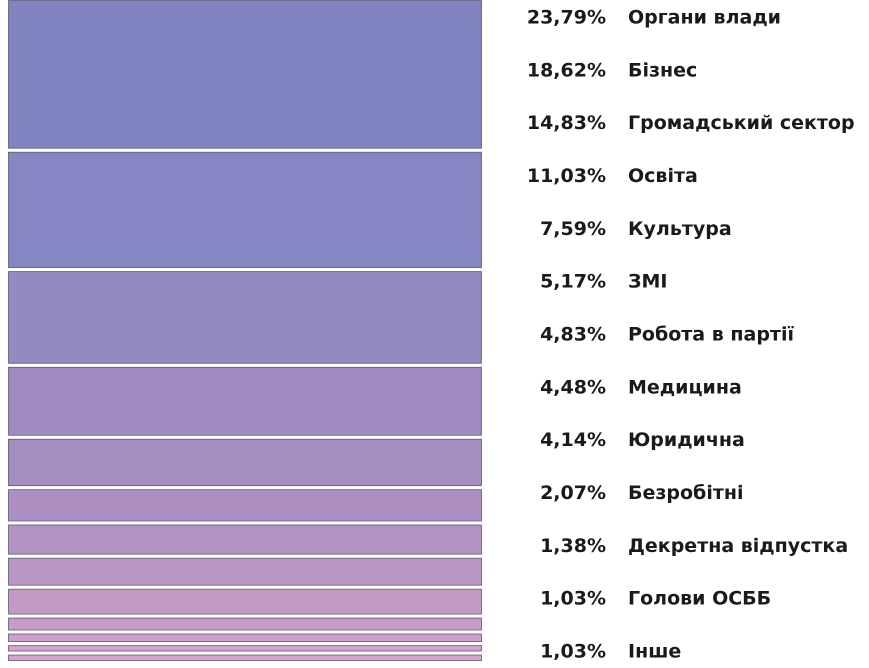 The height and width of the screenshot is (668, 869). What do you see at coordinates (711, 335) in the screenshot?
I see `category-label: Робота в партії` at bounding box center [711, 335].